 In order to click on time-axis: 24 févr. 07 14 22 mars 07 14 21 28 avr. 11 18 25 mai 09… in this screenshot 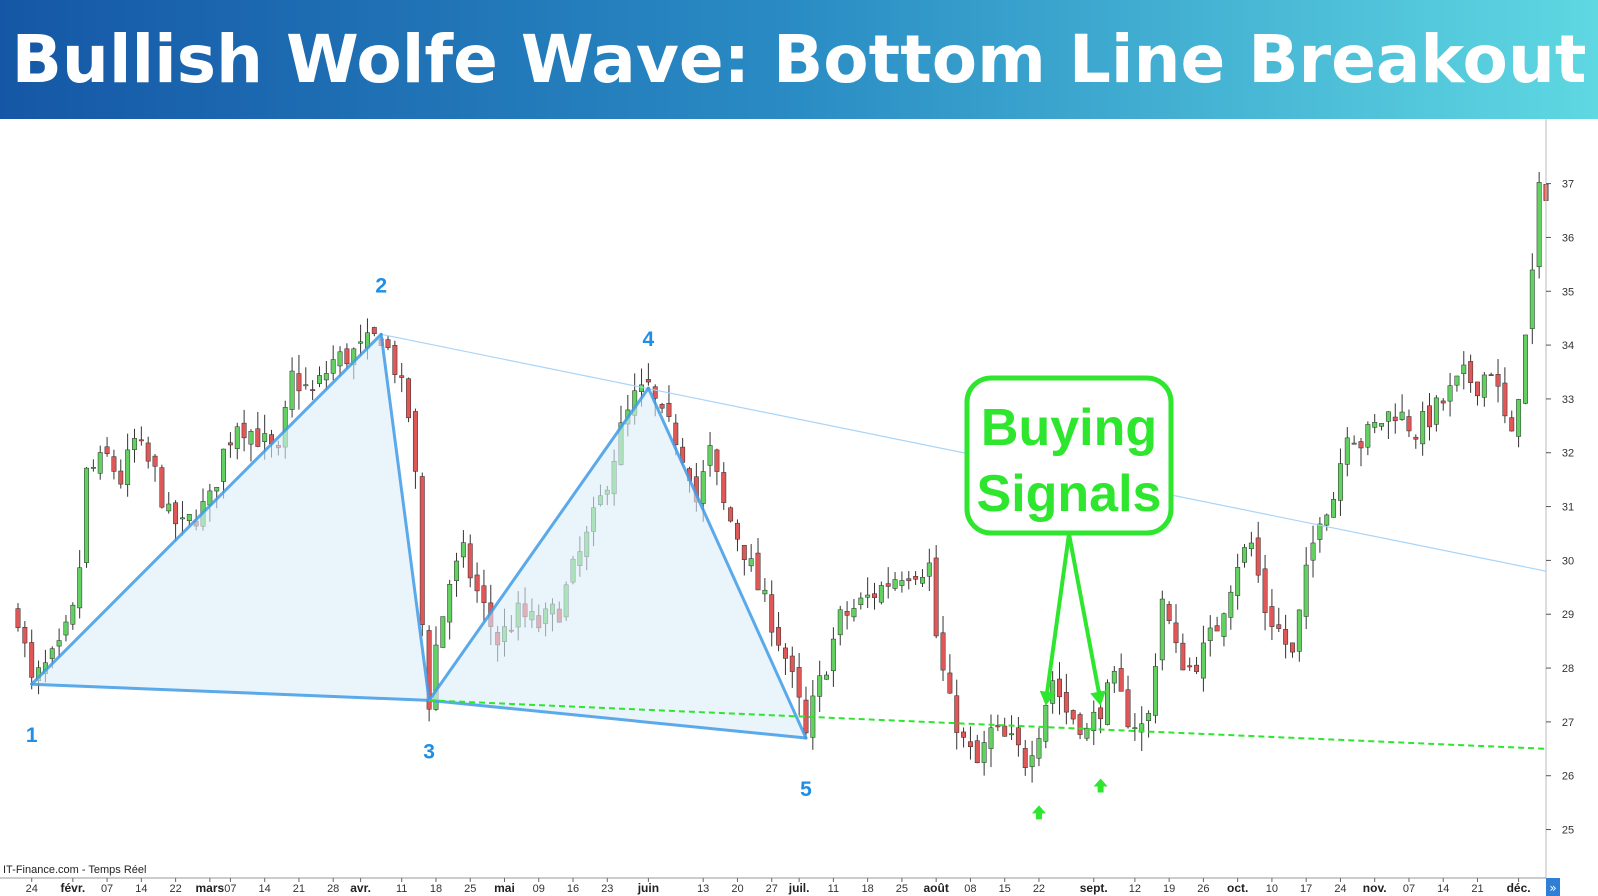, I will do `click(773, 886)`.